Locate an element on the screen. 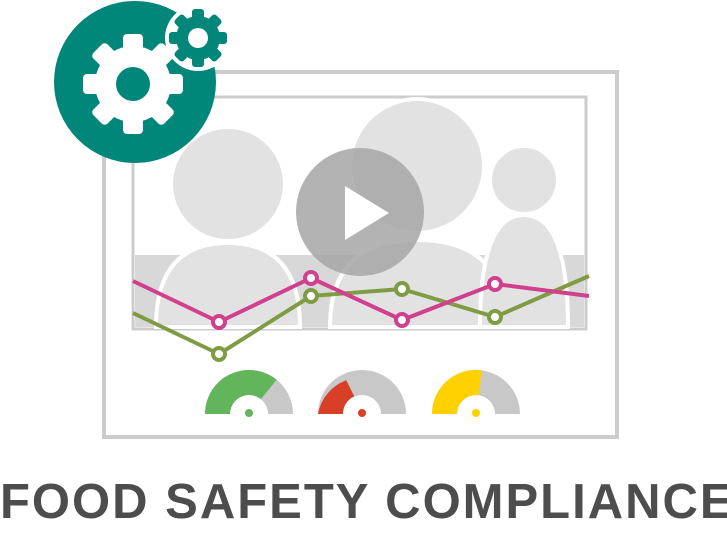  large-gear-icon is located at coordinates (133, 84).